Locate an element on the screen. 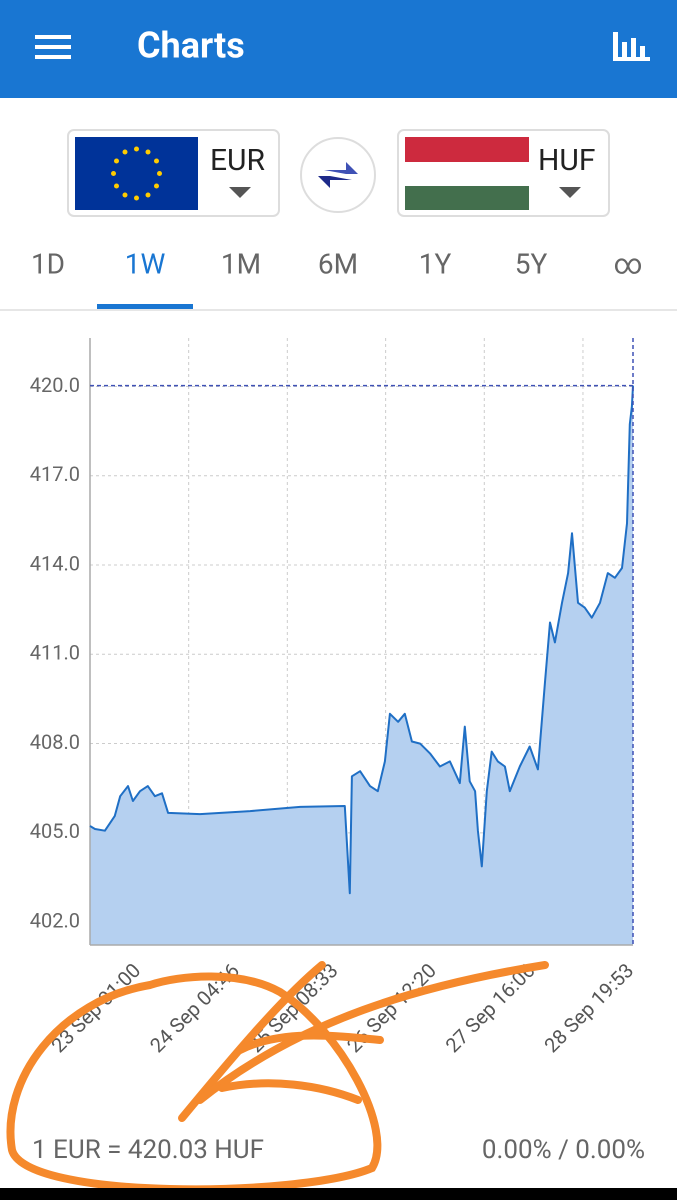 This screenshot has width=677, height=1200. y-tick-label: 414.0 is located at coordinates (55, 563).